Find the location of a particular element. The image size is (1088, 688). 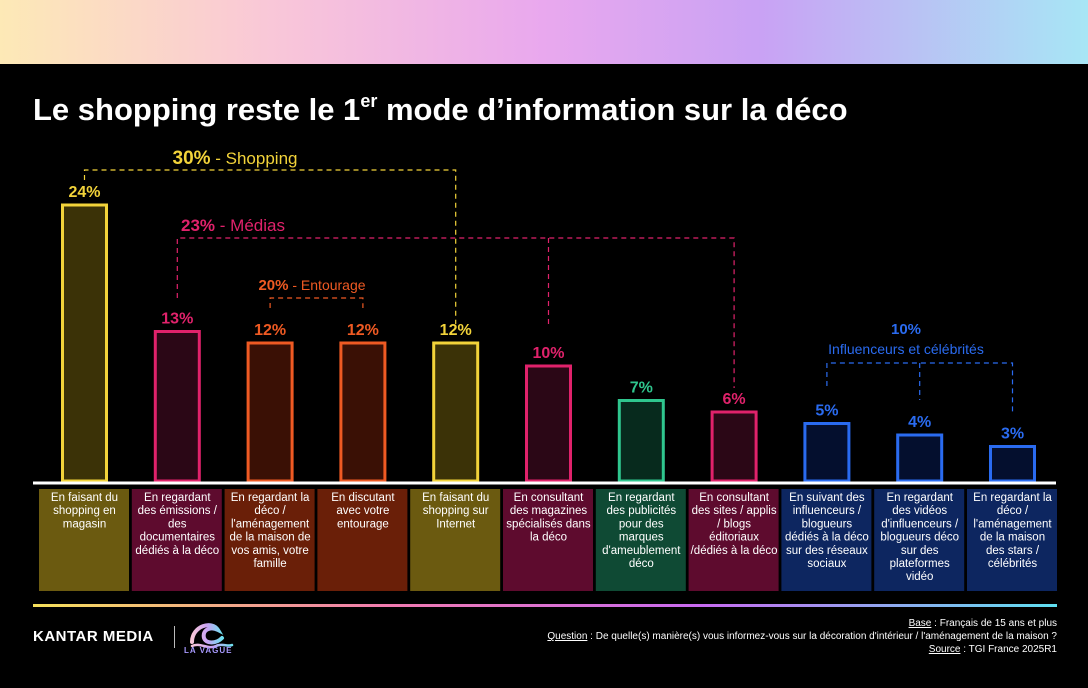

category-label-8-line-3: / blogs is located at coordinates (734, 524).